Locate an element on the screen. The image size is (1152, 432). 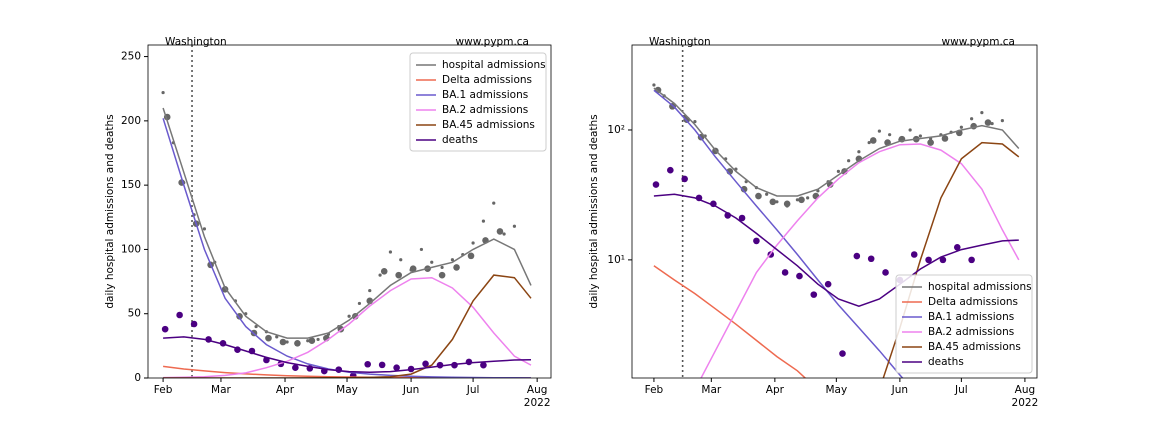
y-tick-label: 10¹ is located at coordinates (616, 260).